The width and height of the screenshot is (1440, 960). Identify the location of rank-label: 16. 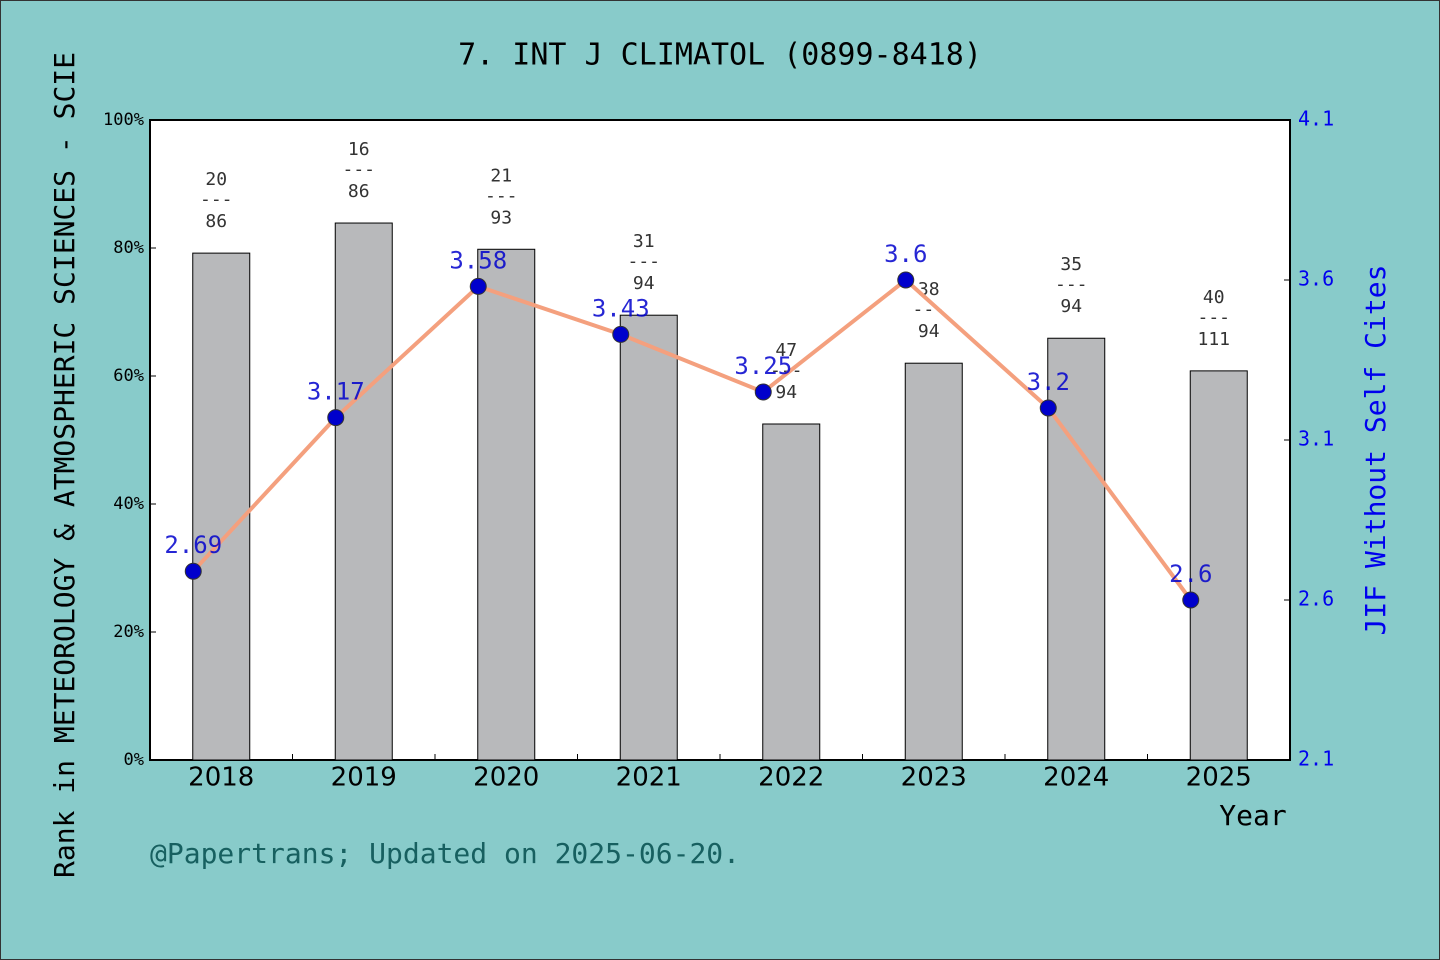
(359, 149).